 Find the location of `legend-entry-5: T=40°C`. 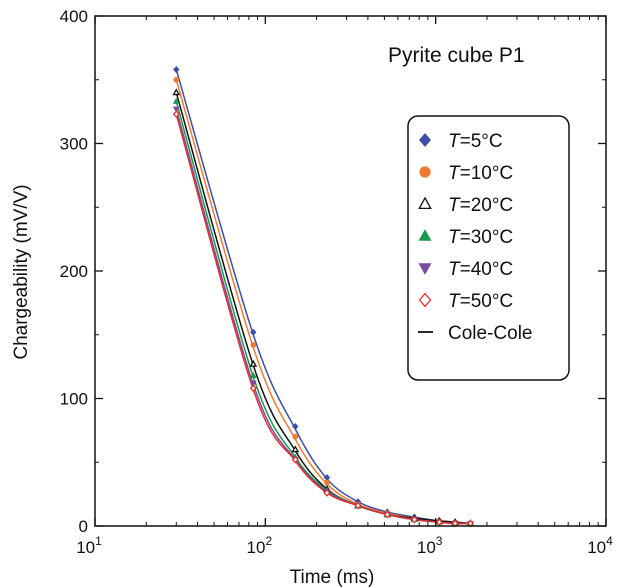

legend-entry-5: T=40°C is located at coordinates (480, 269).